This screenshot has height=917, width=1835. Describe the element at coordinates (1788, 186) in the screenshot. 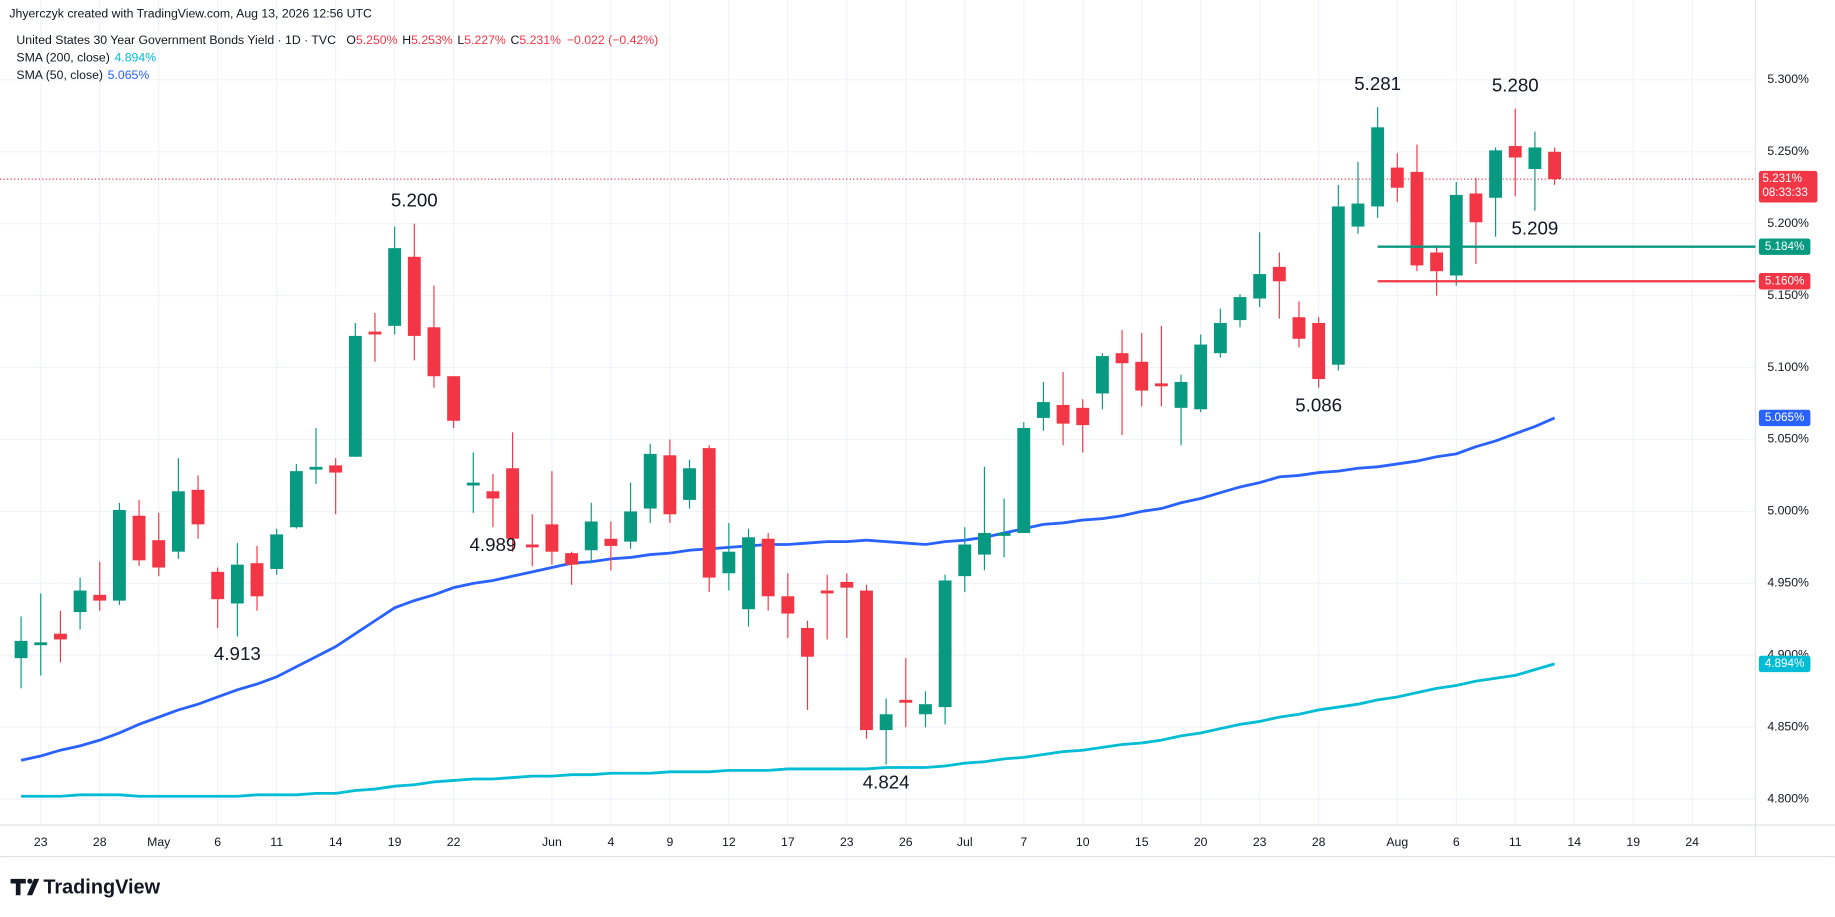

I see `last-price-box` at that location.